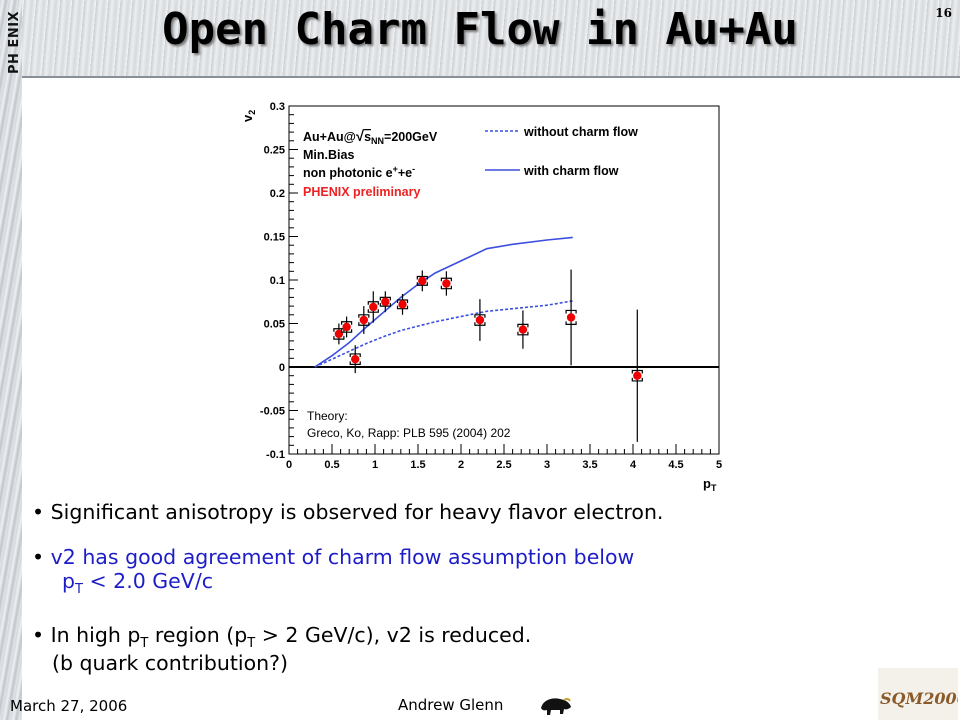 This screenshot has height=720, width=960. What do you see at coordinates (274, 151) in the screenshot?
I see `y-tick-label: 0.25` at bounding box center [274, 151].